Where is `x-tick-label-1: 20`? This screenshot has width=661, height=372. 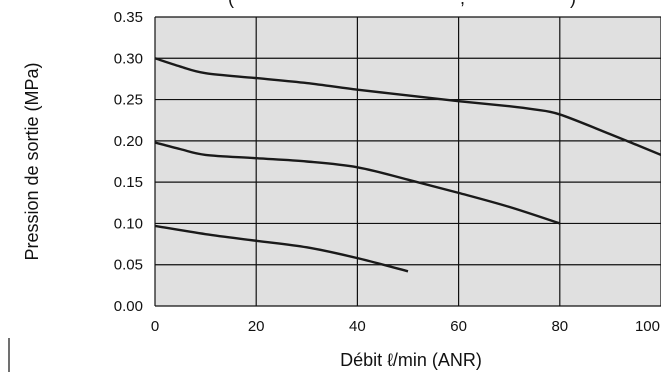
x-tick-label-1: 20 is located at coordinates (256, 326).